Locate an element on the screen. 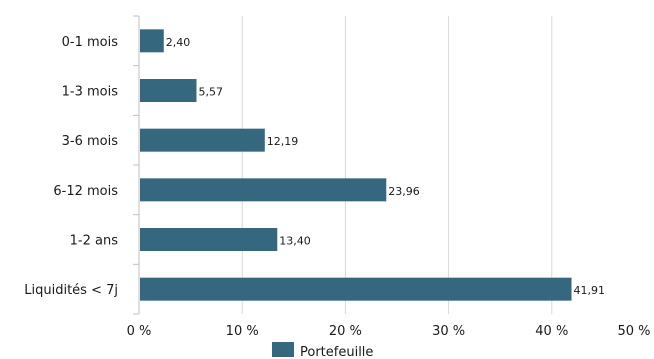  x-tick-label: 50 % is located at coordinates (633, 331).